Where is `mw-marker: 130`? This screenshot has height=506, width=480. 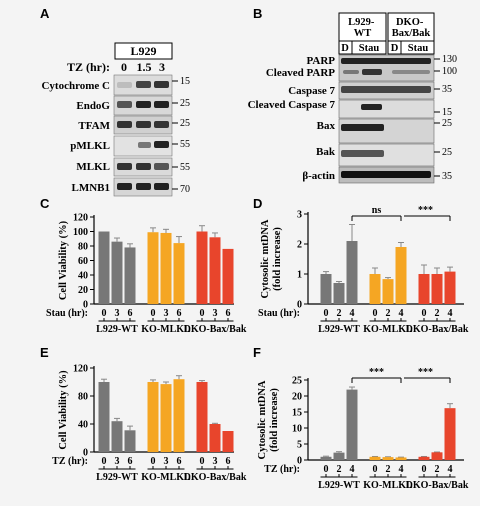
mw-marker: 130 is located at coordinates (449, 59).